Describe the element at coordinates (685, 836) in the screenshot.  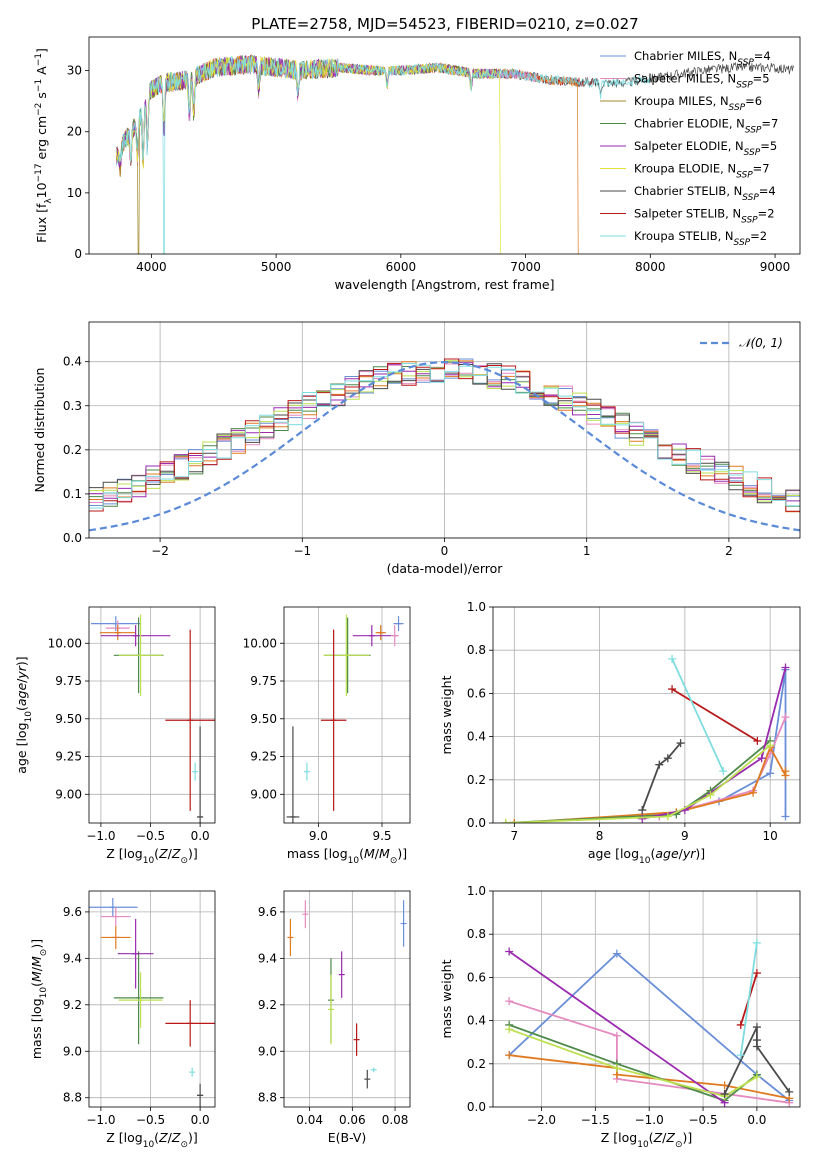
I see `x-tick-label: 9` at that location.